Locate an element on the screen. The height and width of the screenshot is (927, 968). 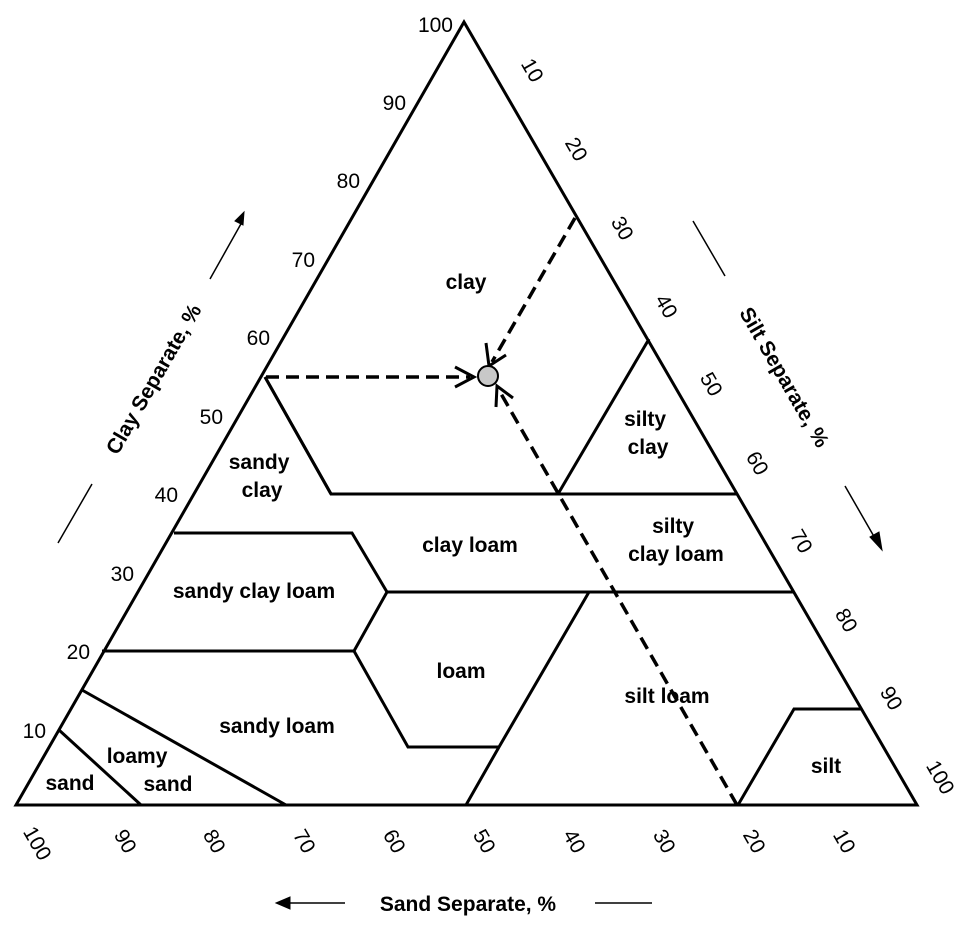
silt-guide-line is located at coordinates (533, 290).